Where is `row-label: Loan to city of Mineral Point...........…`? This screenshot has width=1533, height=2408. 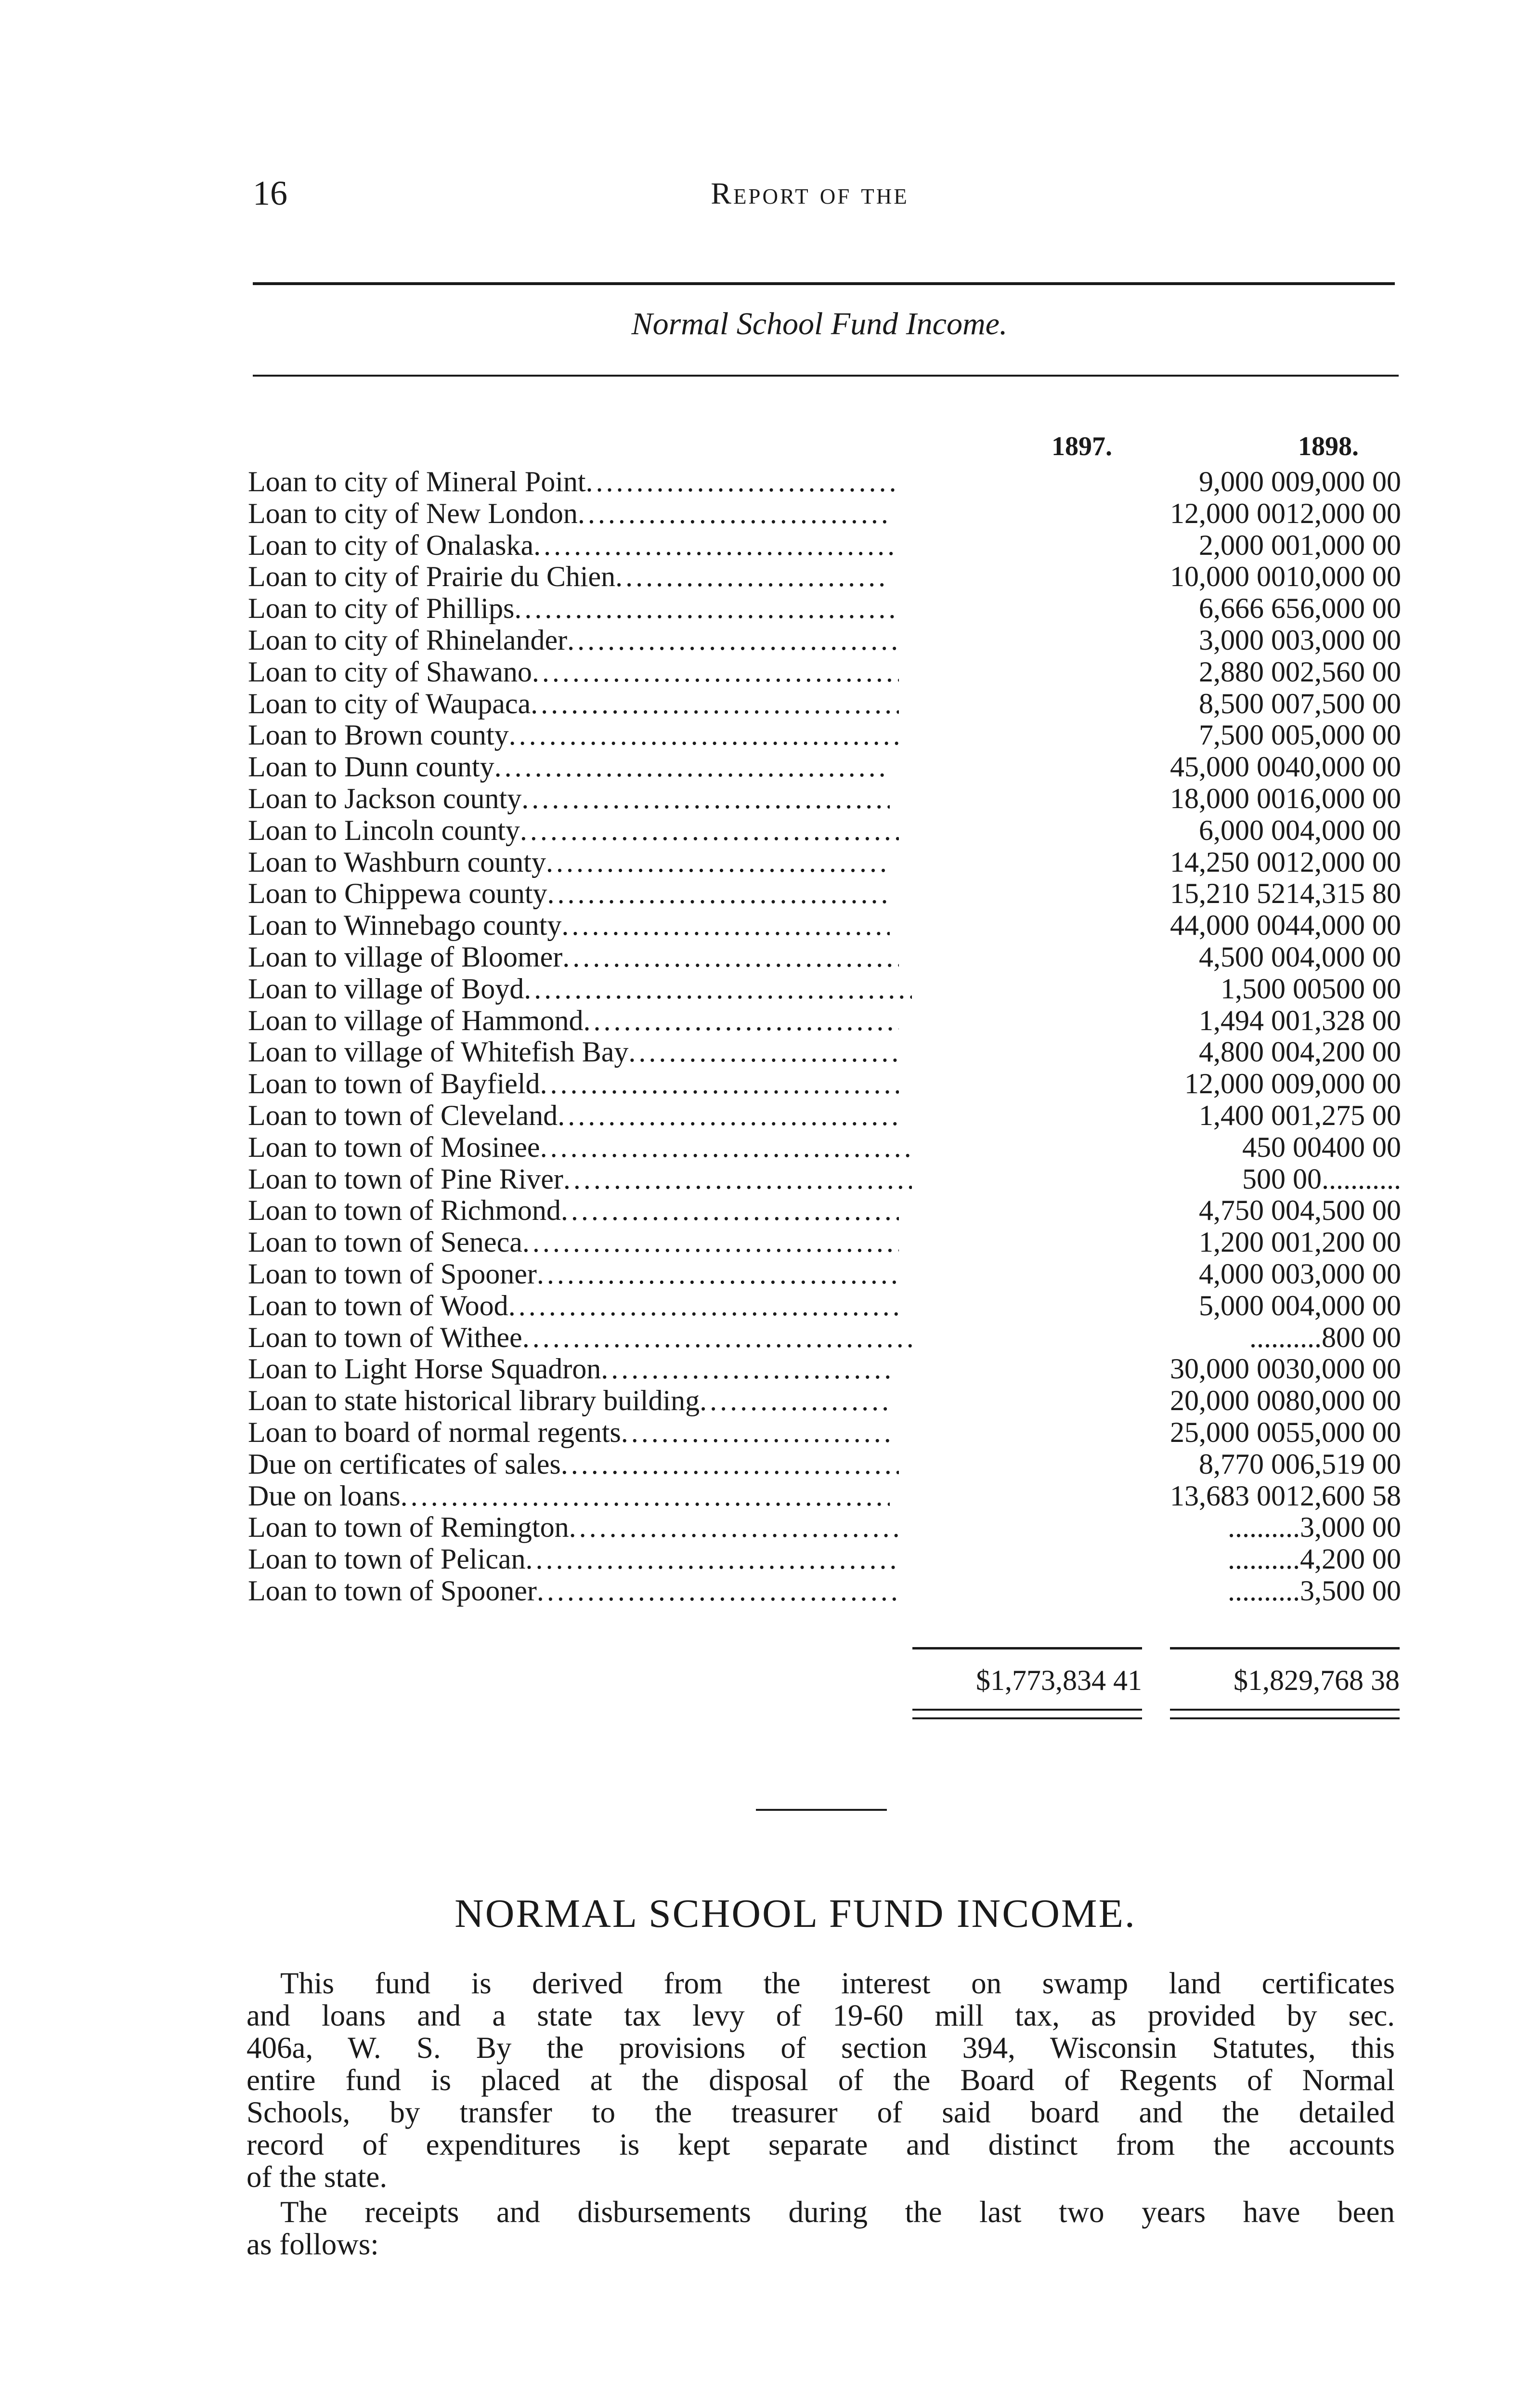 row-label: Loan to city of Mineral Point...........… is located at coordinates (573, 482).